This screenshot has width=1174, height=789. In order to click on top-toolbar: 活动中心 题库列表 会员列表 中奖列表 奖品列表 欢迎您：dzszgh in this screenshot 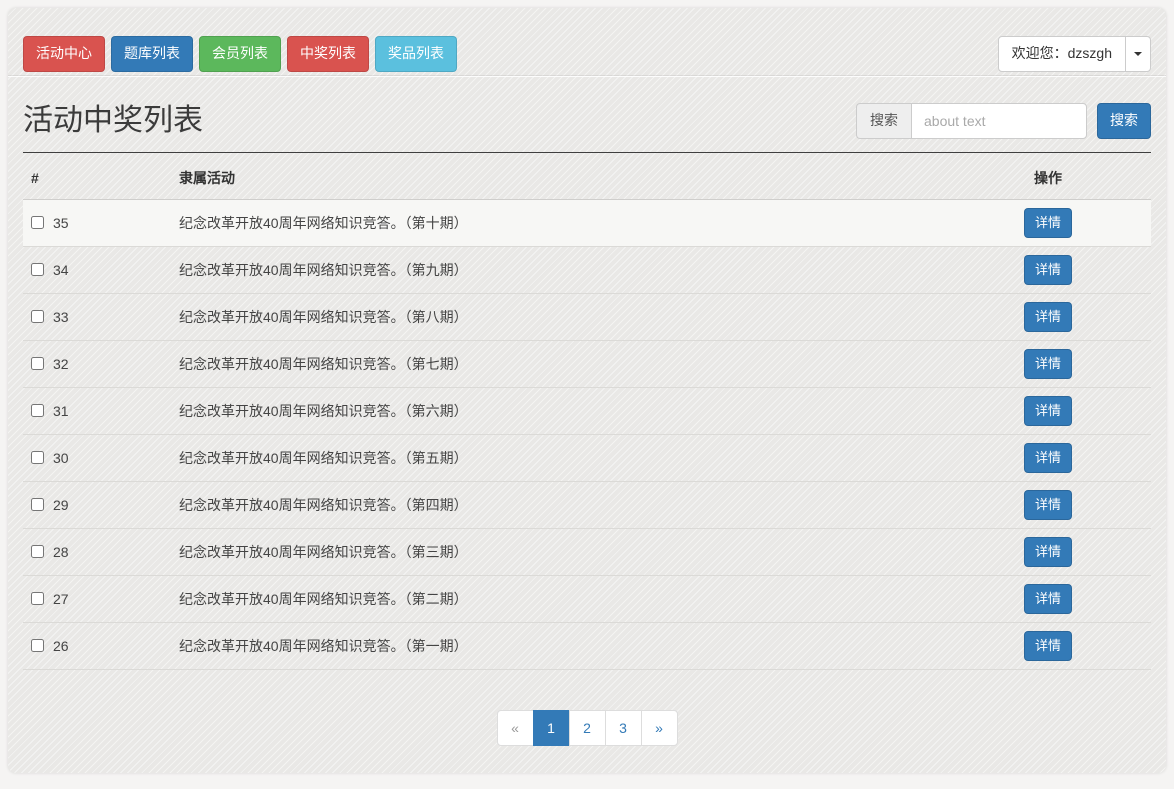, I will do `click(587, 40)`.